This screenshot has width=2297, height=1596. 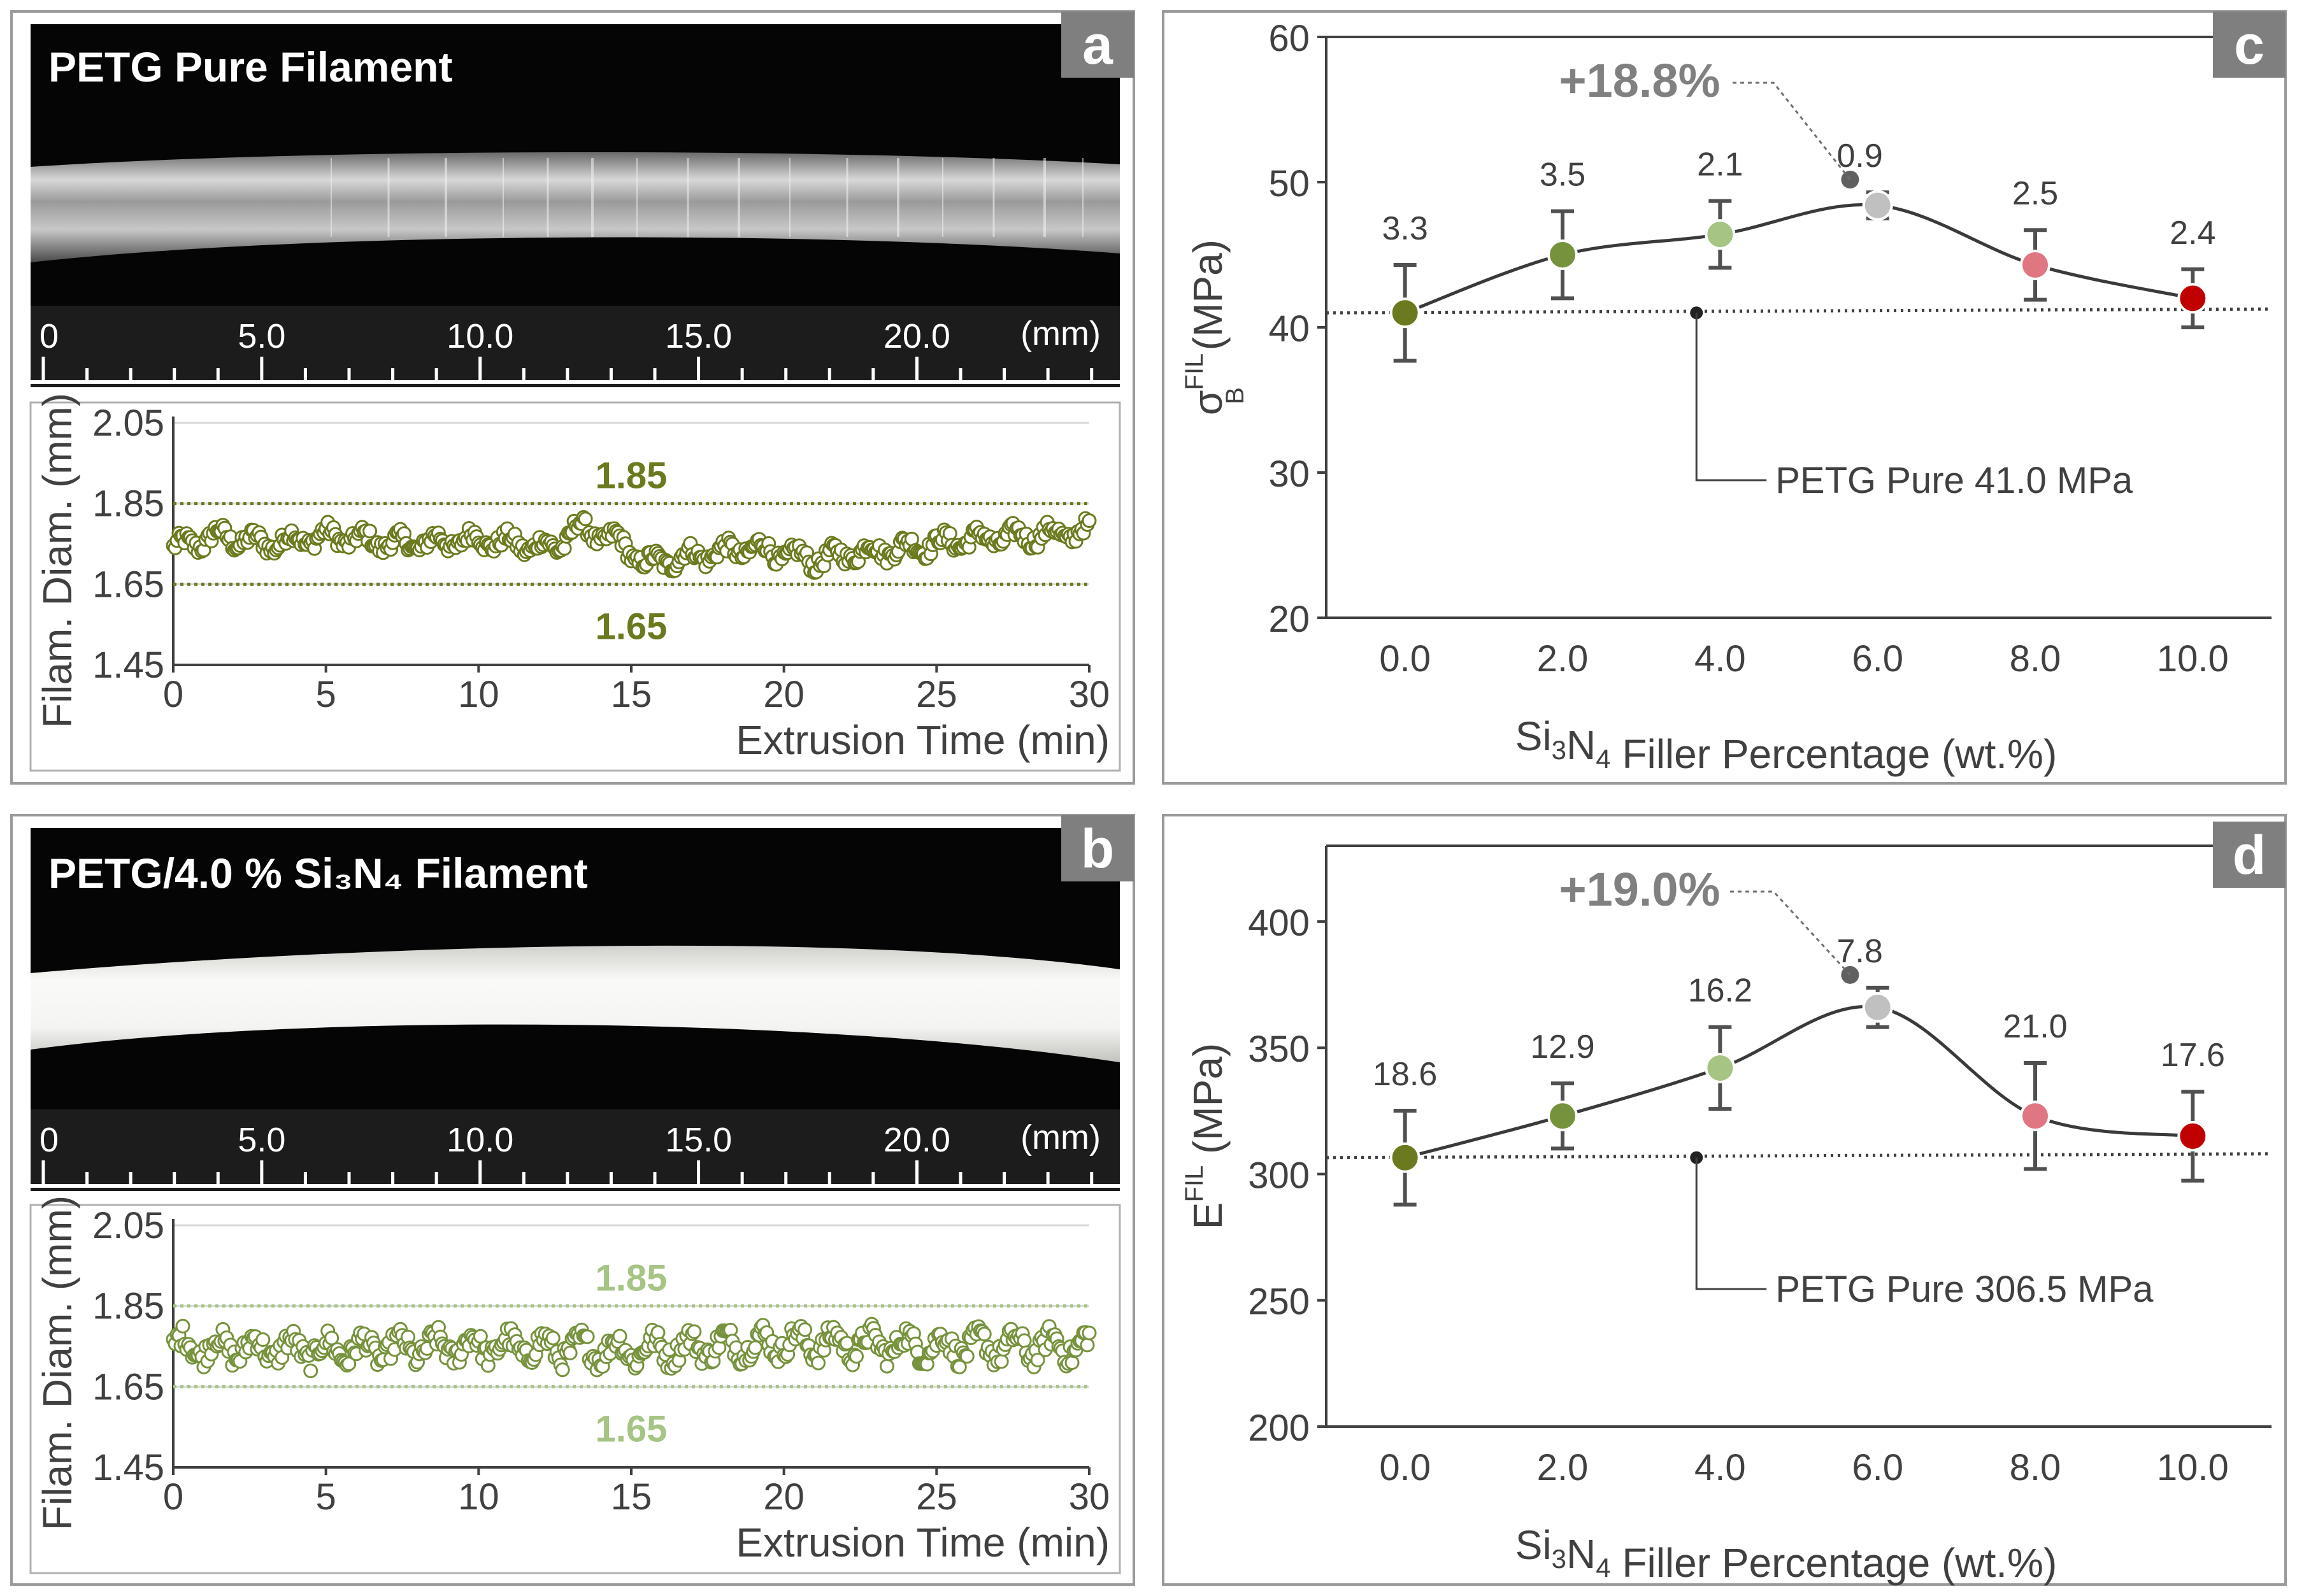 I want to click on x-tick-label: 25, so click(x=936, y=694).